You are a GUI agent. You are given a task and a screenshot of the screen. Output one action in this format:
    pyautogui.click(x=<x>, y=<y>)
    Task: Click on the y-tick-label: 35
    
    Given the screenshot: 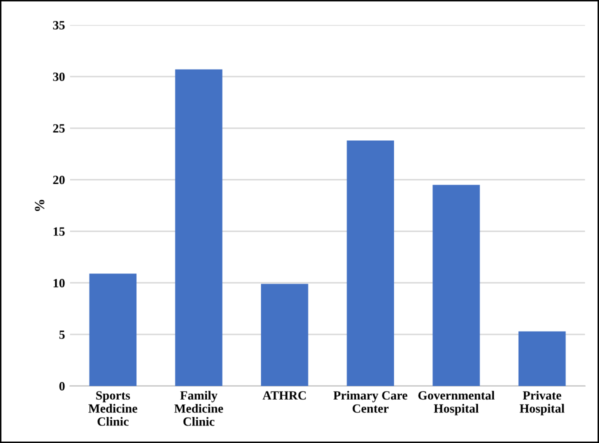 What is the action you would take?
    pyautogui.click(x=59, y=25)
    